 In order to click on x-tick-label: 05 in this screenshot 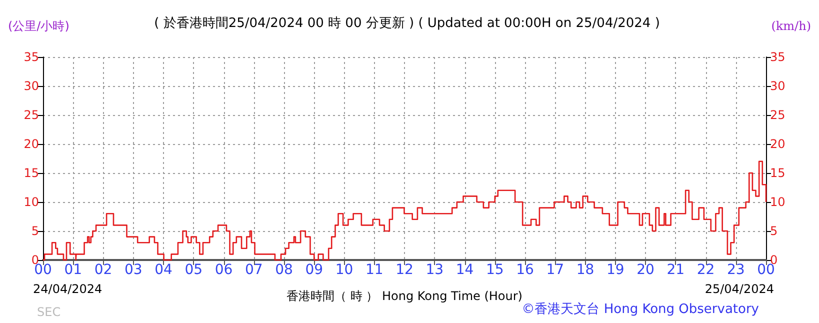, I will do `click(193, 270)`.